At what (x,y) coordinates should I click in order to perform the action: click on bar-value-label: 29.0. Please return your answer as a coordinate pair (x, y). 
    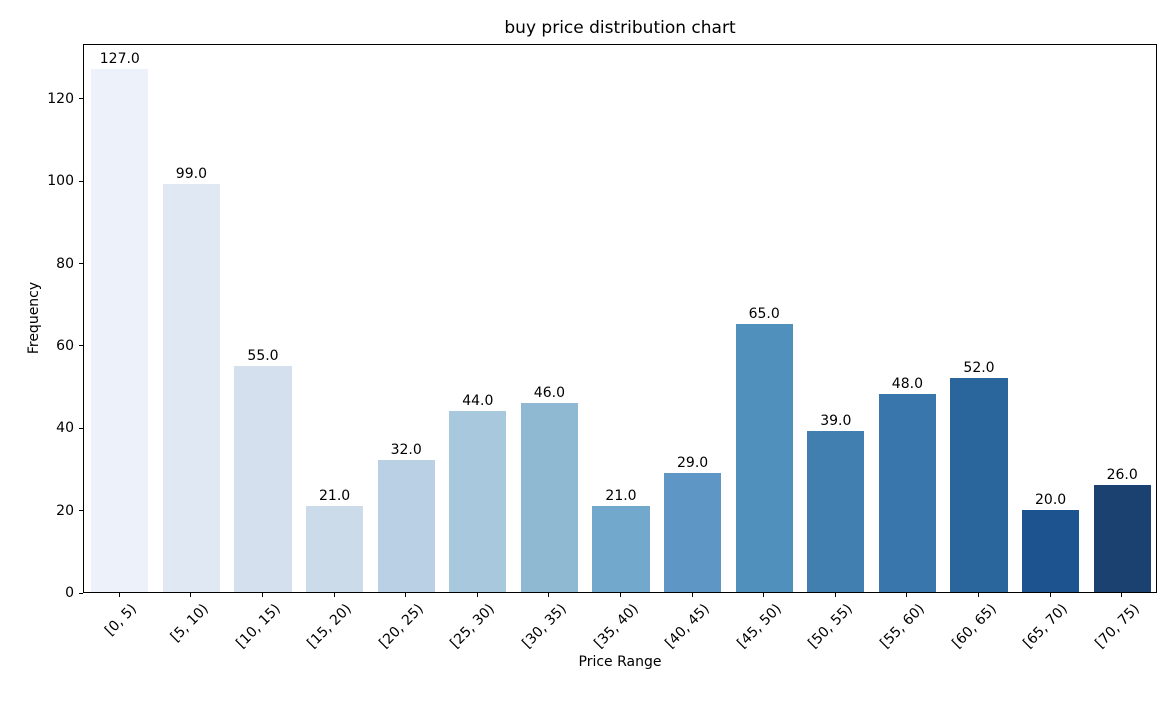
    Looking at the image, I should click on (693, 462).